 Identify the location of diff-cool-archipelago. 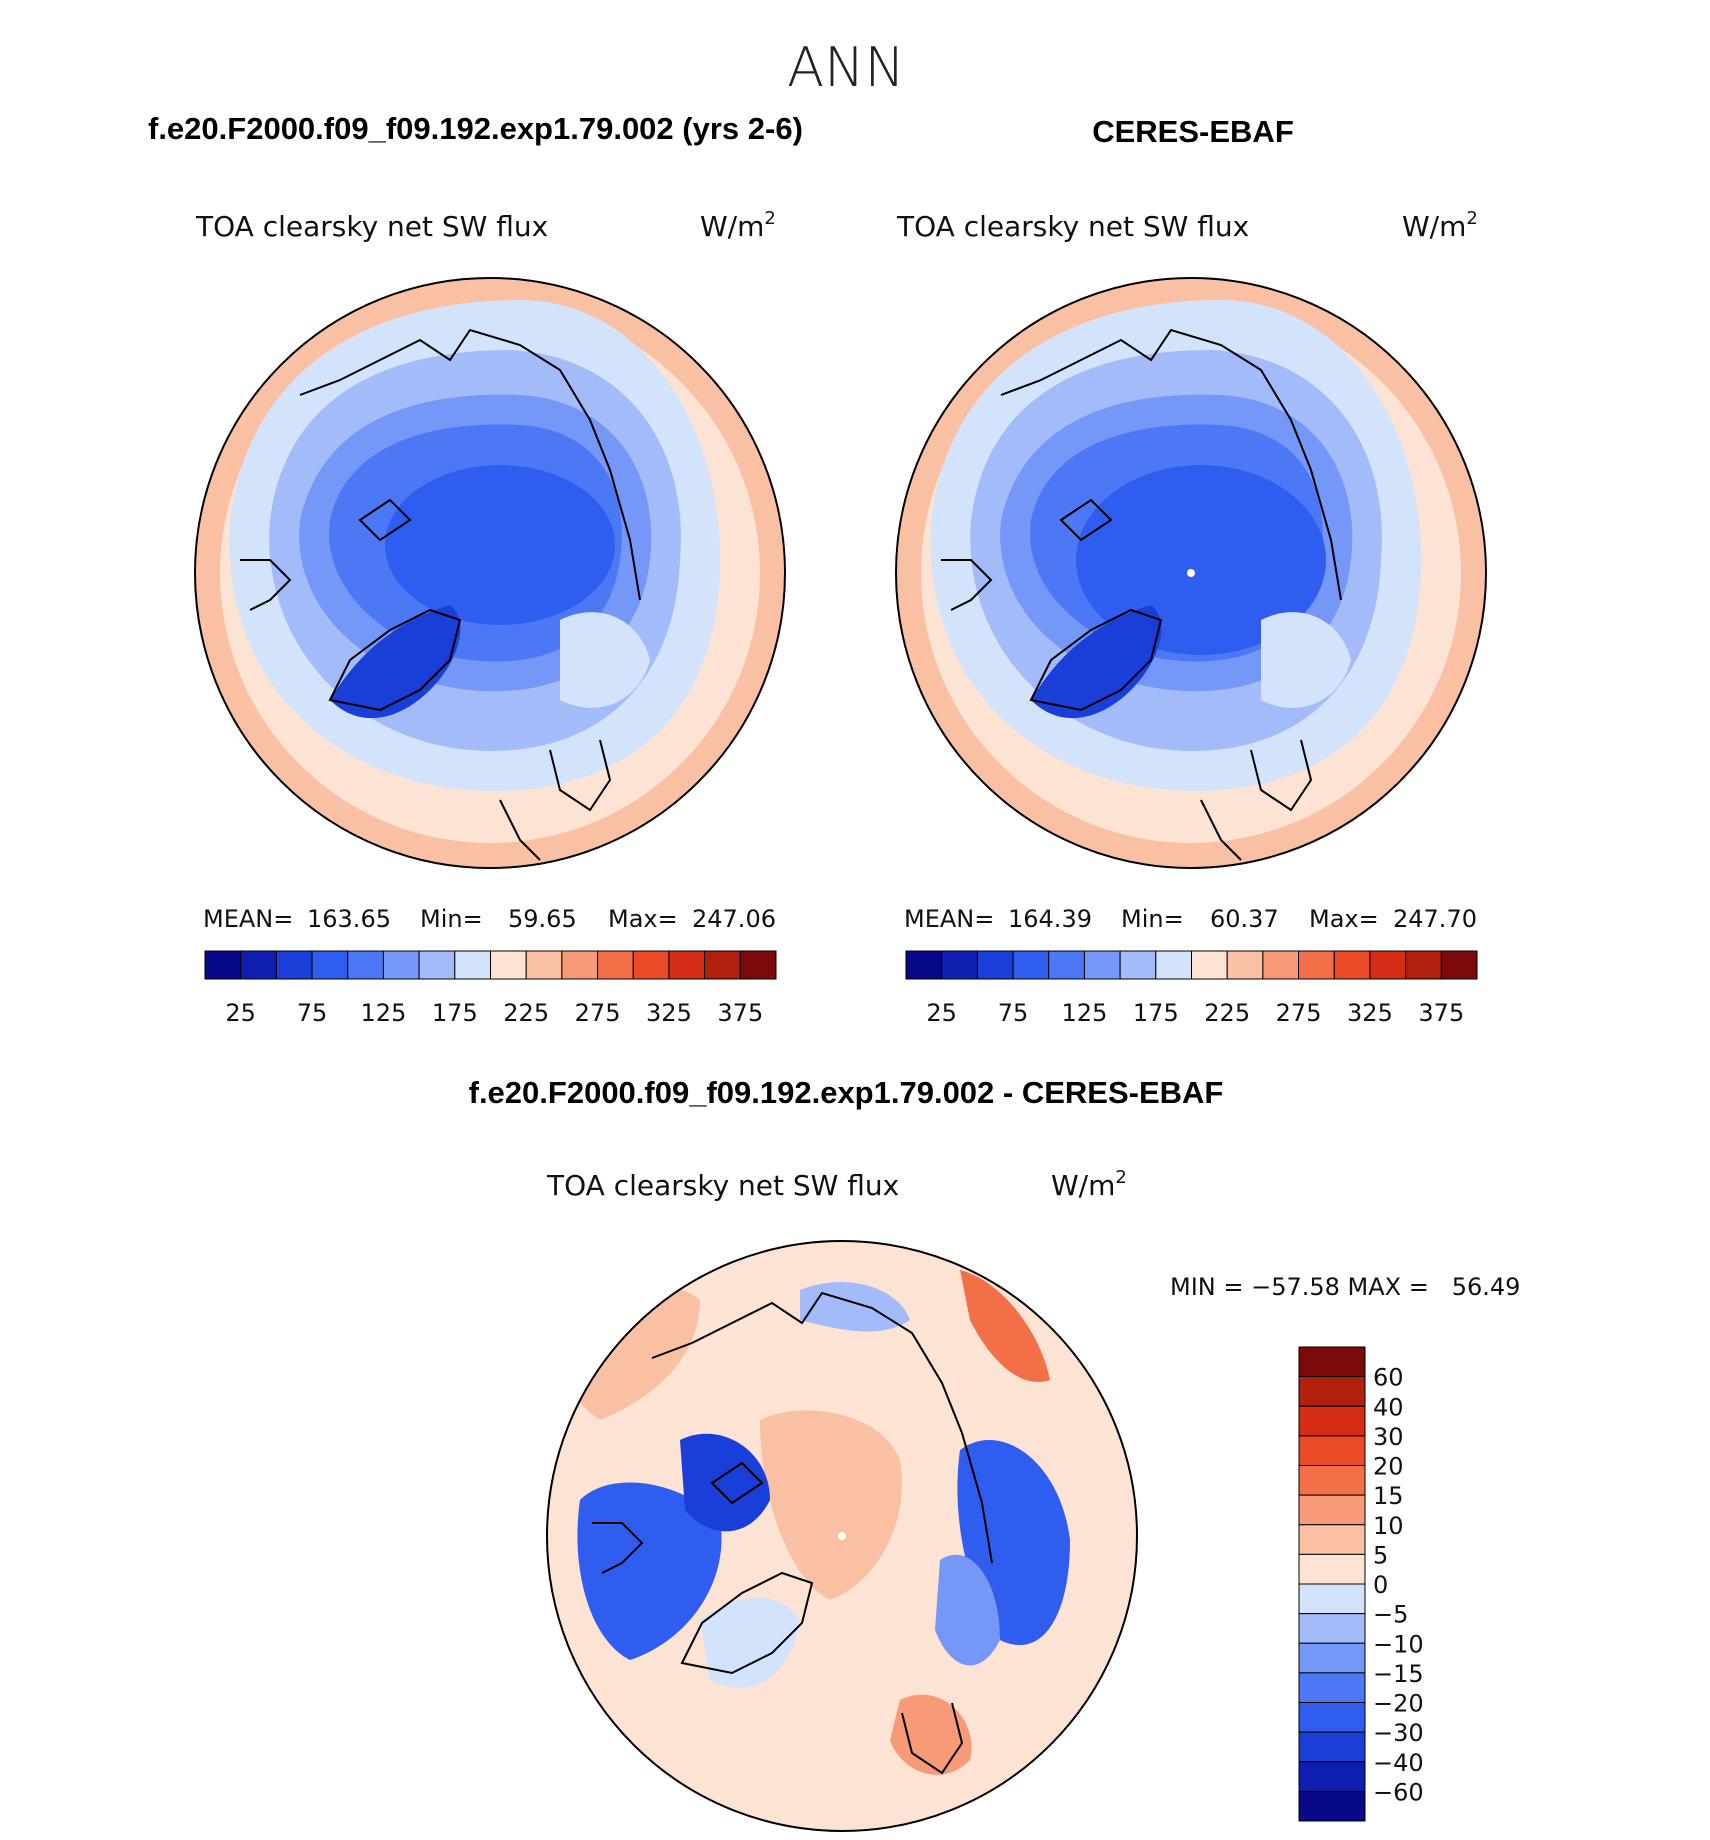
(725, 1482).